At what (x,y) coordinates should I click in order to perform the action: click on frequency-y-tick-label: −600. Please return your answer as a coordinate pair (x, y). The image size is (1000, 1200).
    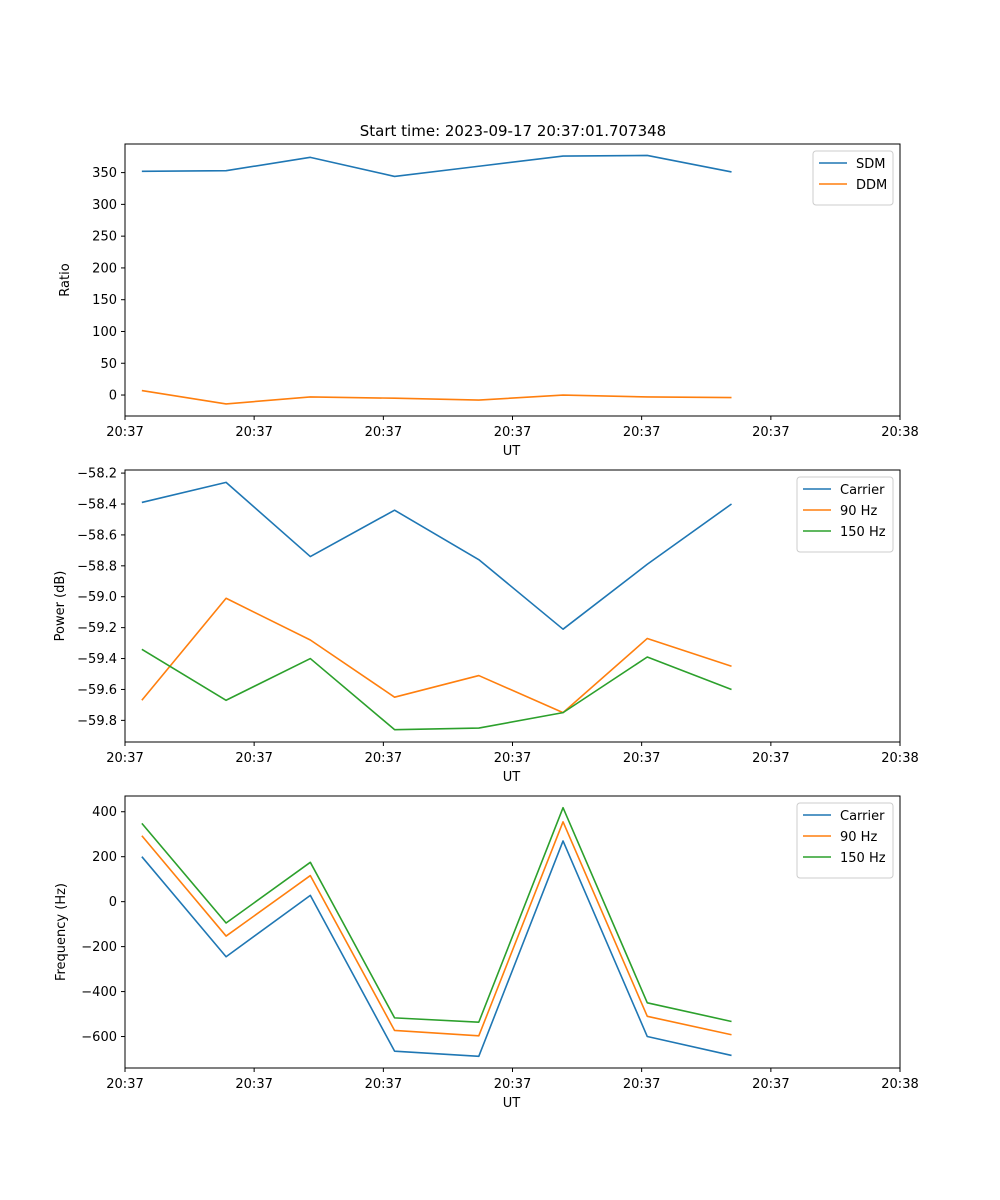
    Looking at the image, I should click on (99, 1037).